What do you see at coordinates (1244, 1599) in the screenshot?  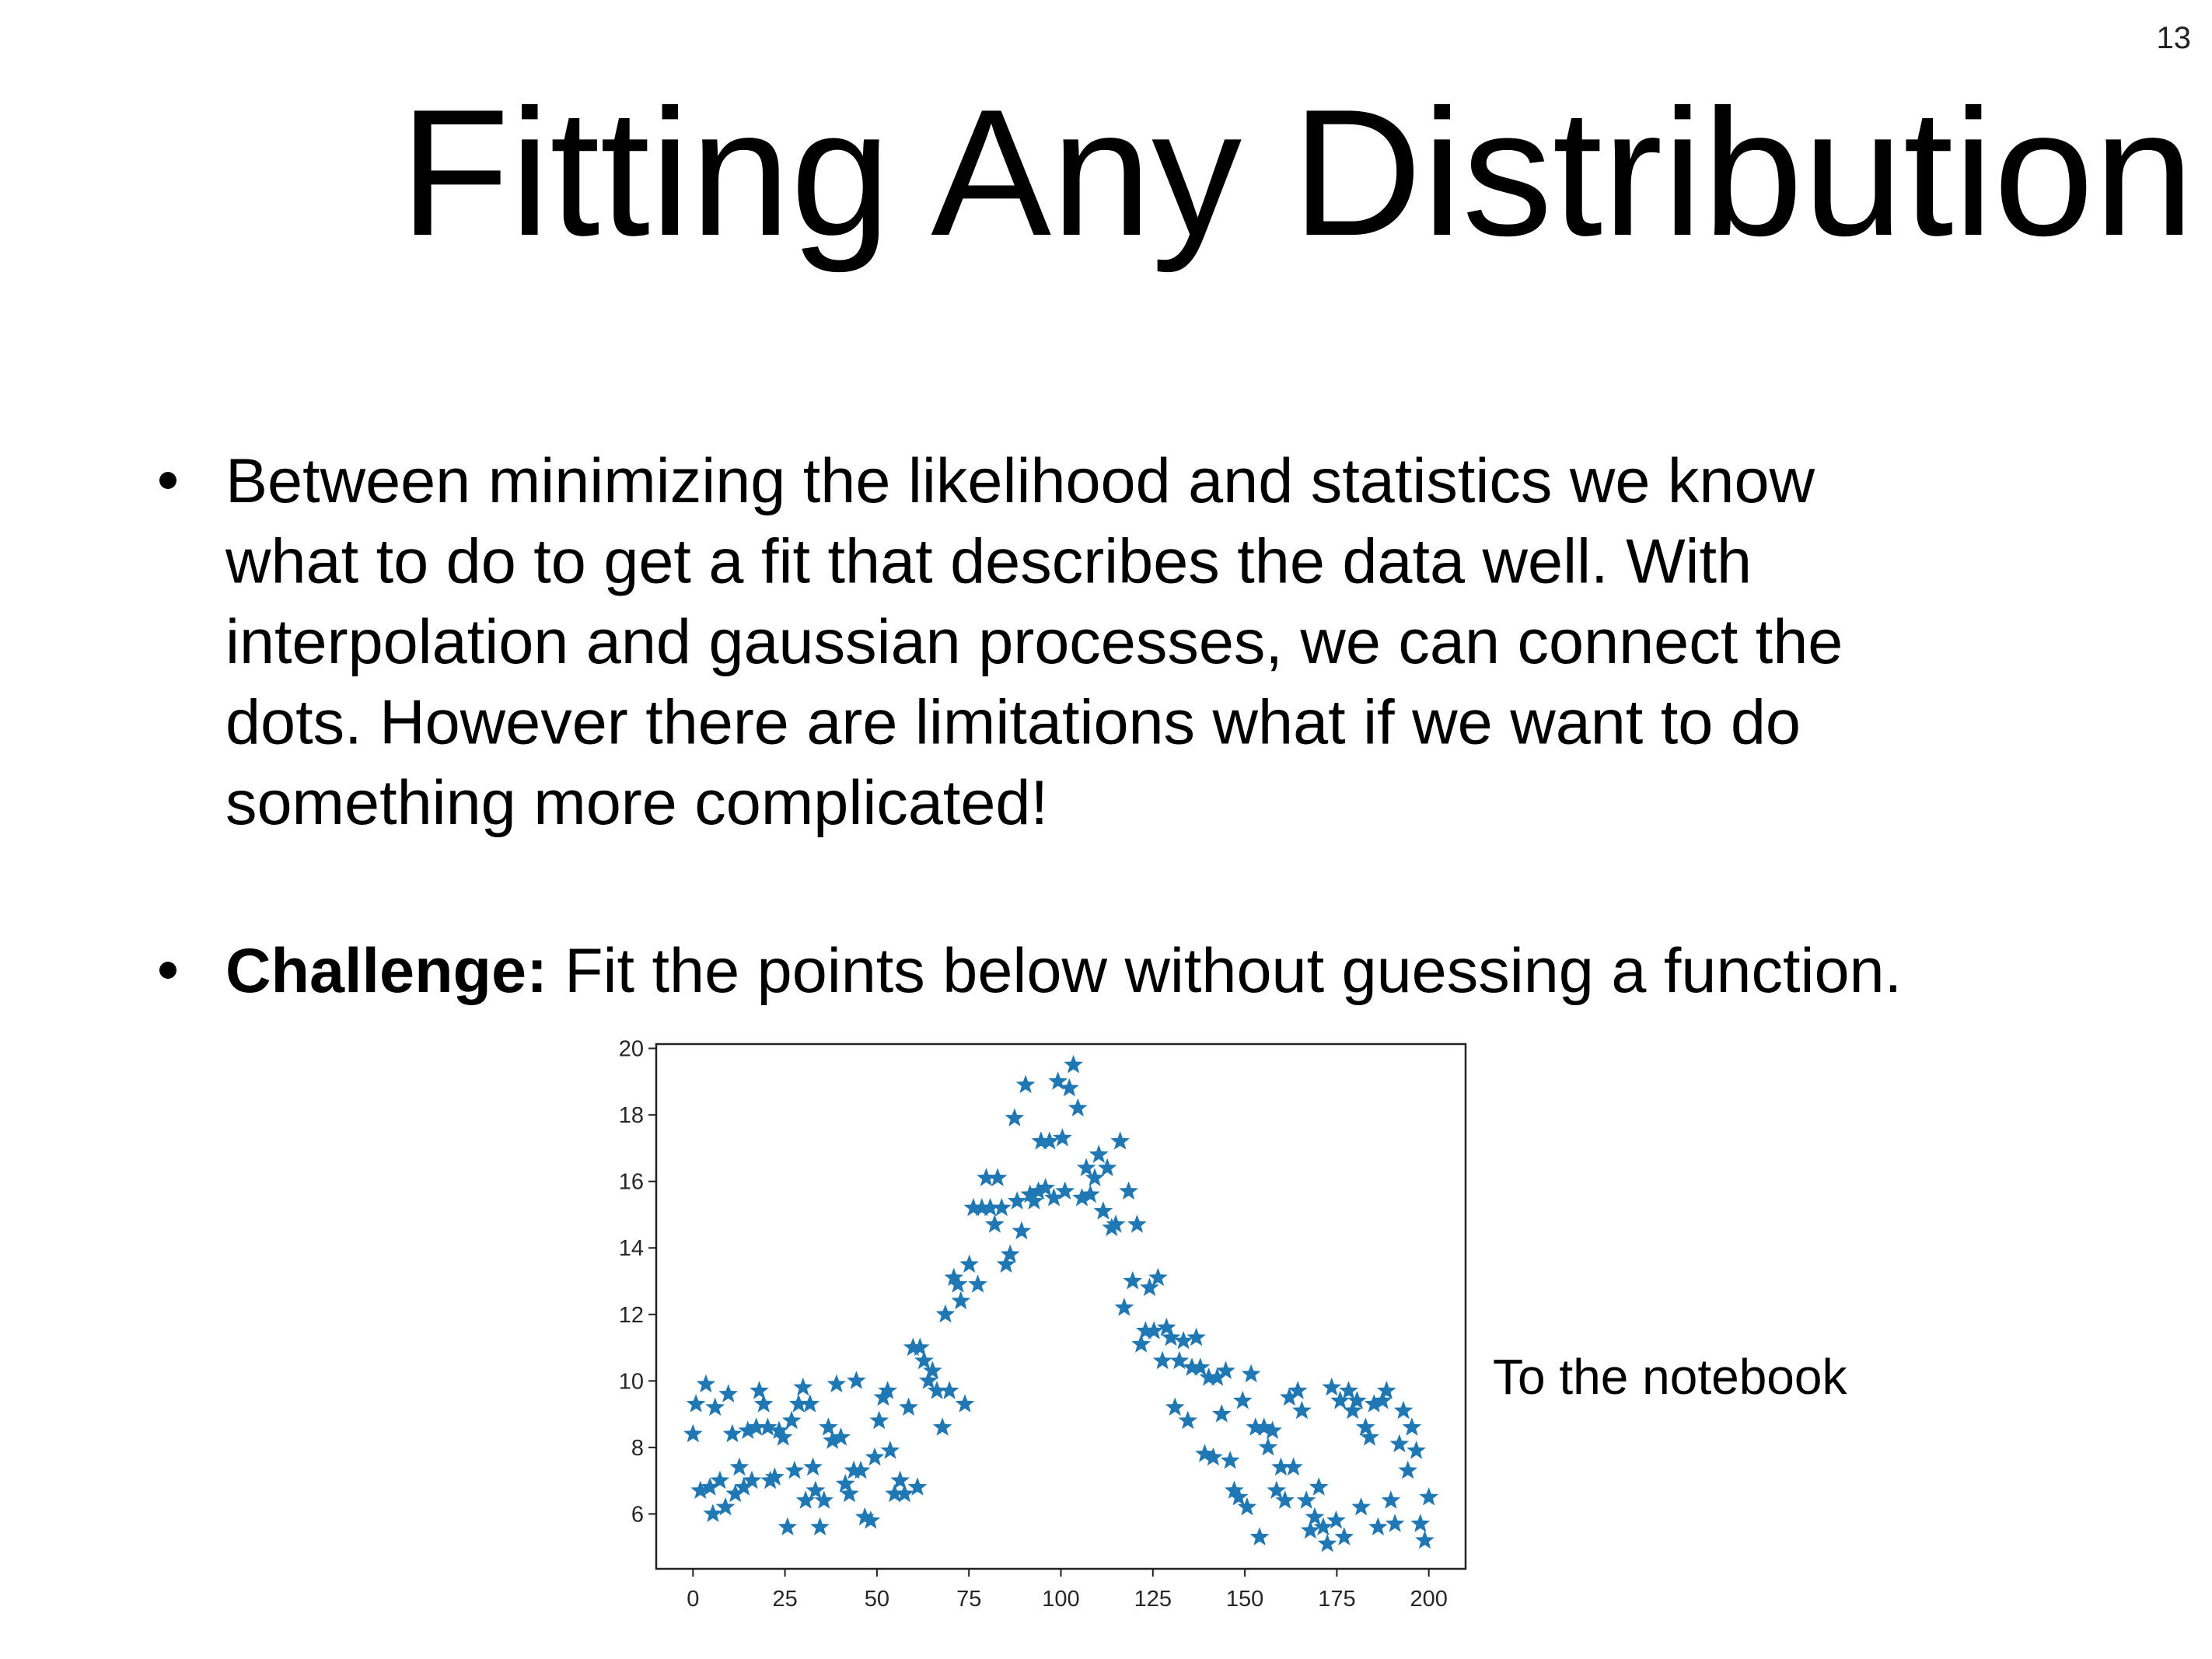 I see `x-tick-label: 150` at bounding box center [1244, 1599].